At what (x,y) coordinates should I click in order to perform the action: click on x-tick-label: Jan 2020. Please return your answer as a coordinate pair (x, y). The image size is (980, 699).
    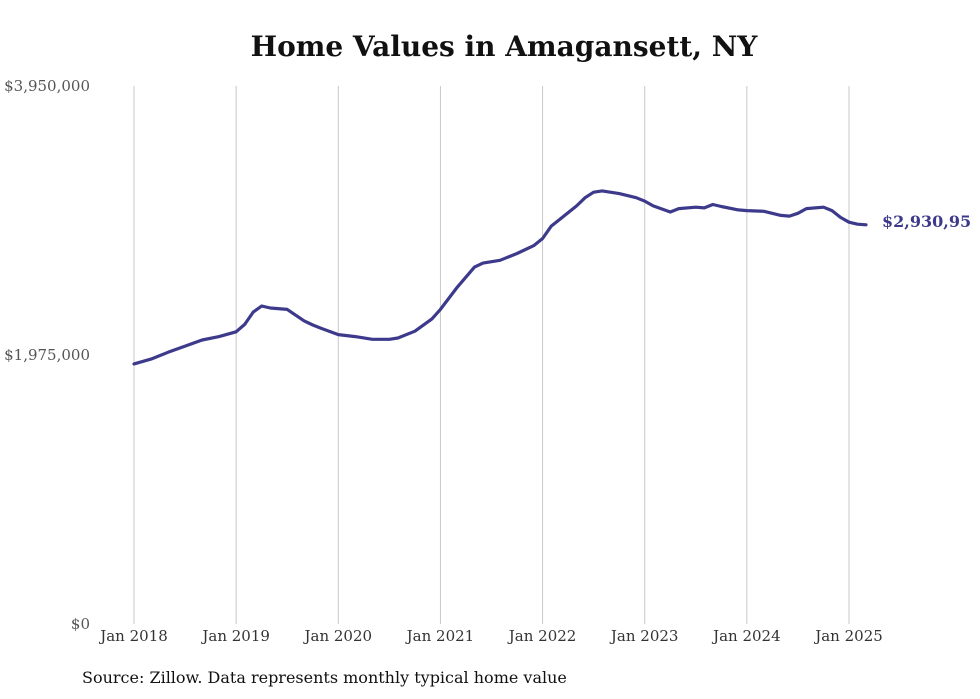
    Looking at the image, I should click on (338, 636).